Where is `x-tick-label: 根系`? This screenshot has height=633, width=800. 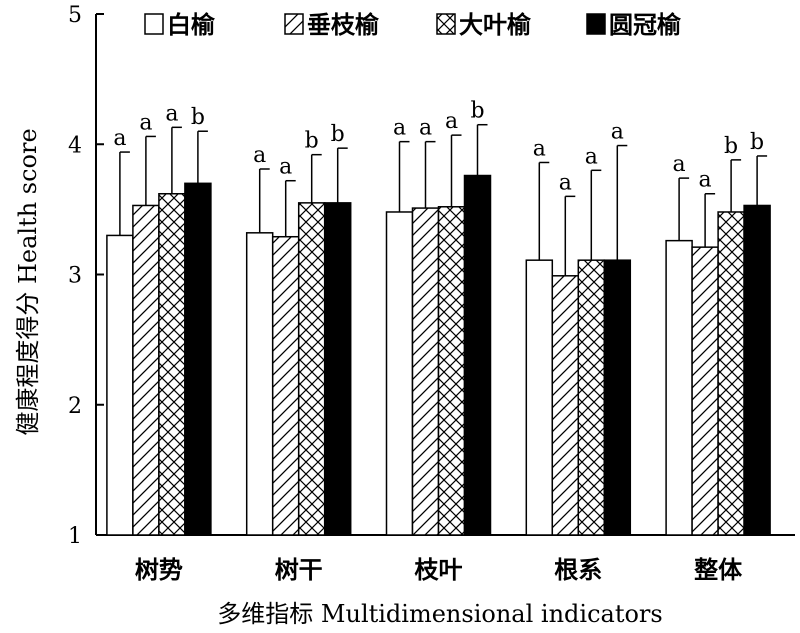 x-tick-label: 根系 is located at coordinates (578, 570).